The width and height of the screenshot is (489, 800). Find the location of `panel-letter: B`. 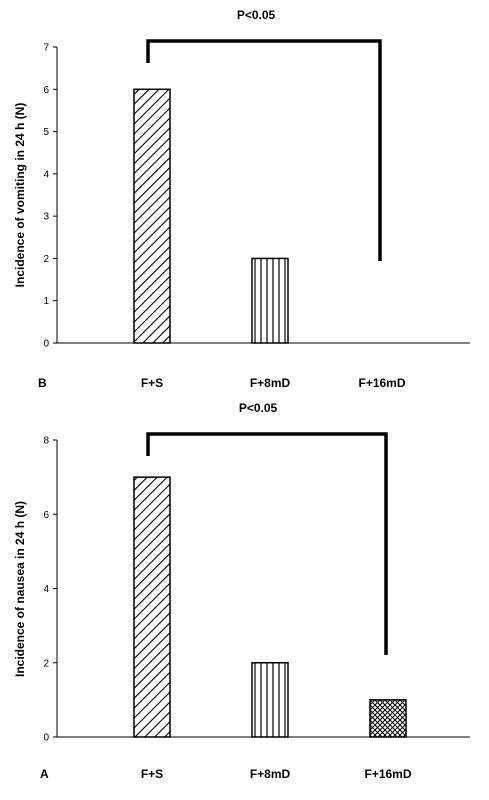

panel-letter: B is located at coordinates (42, 383).